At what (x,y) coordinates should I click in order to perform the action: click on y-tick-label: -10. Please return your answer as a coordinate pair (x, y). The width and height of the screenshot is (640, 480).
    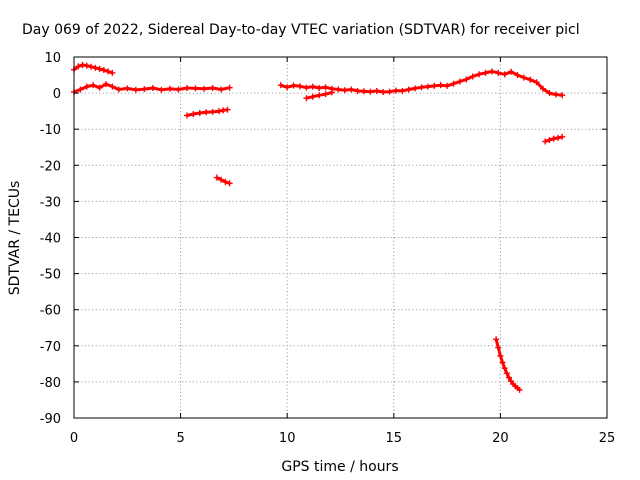
    Looking at the image, I should click on (50, 130).